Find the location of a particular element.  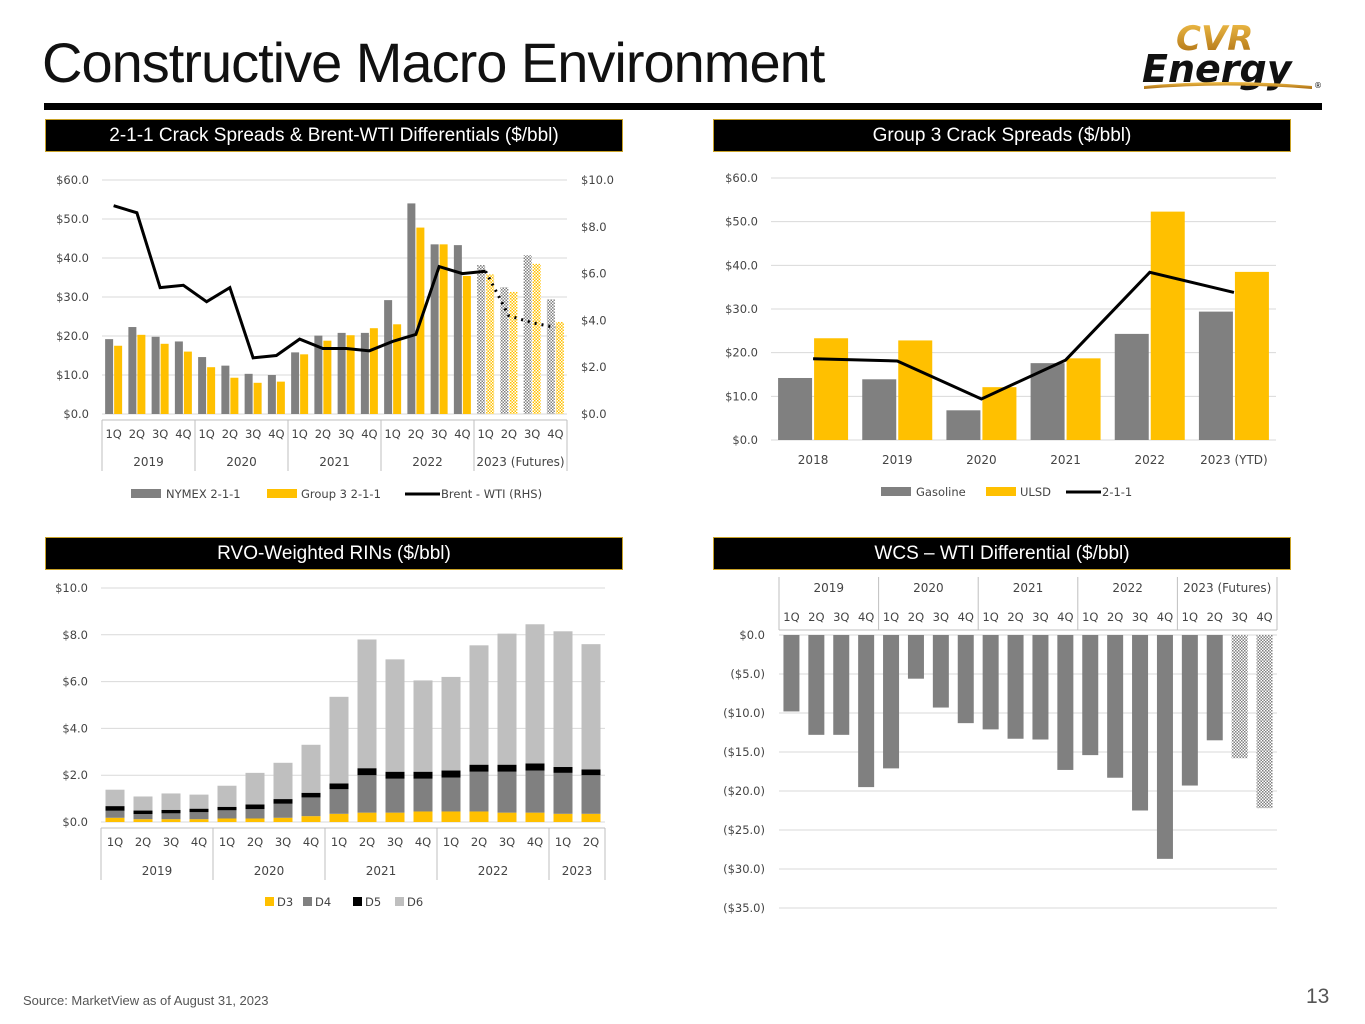

wcs-tick-label: ($35.0) is located at coordinates (744, 908).